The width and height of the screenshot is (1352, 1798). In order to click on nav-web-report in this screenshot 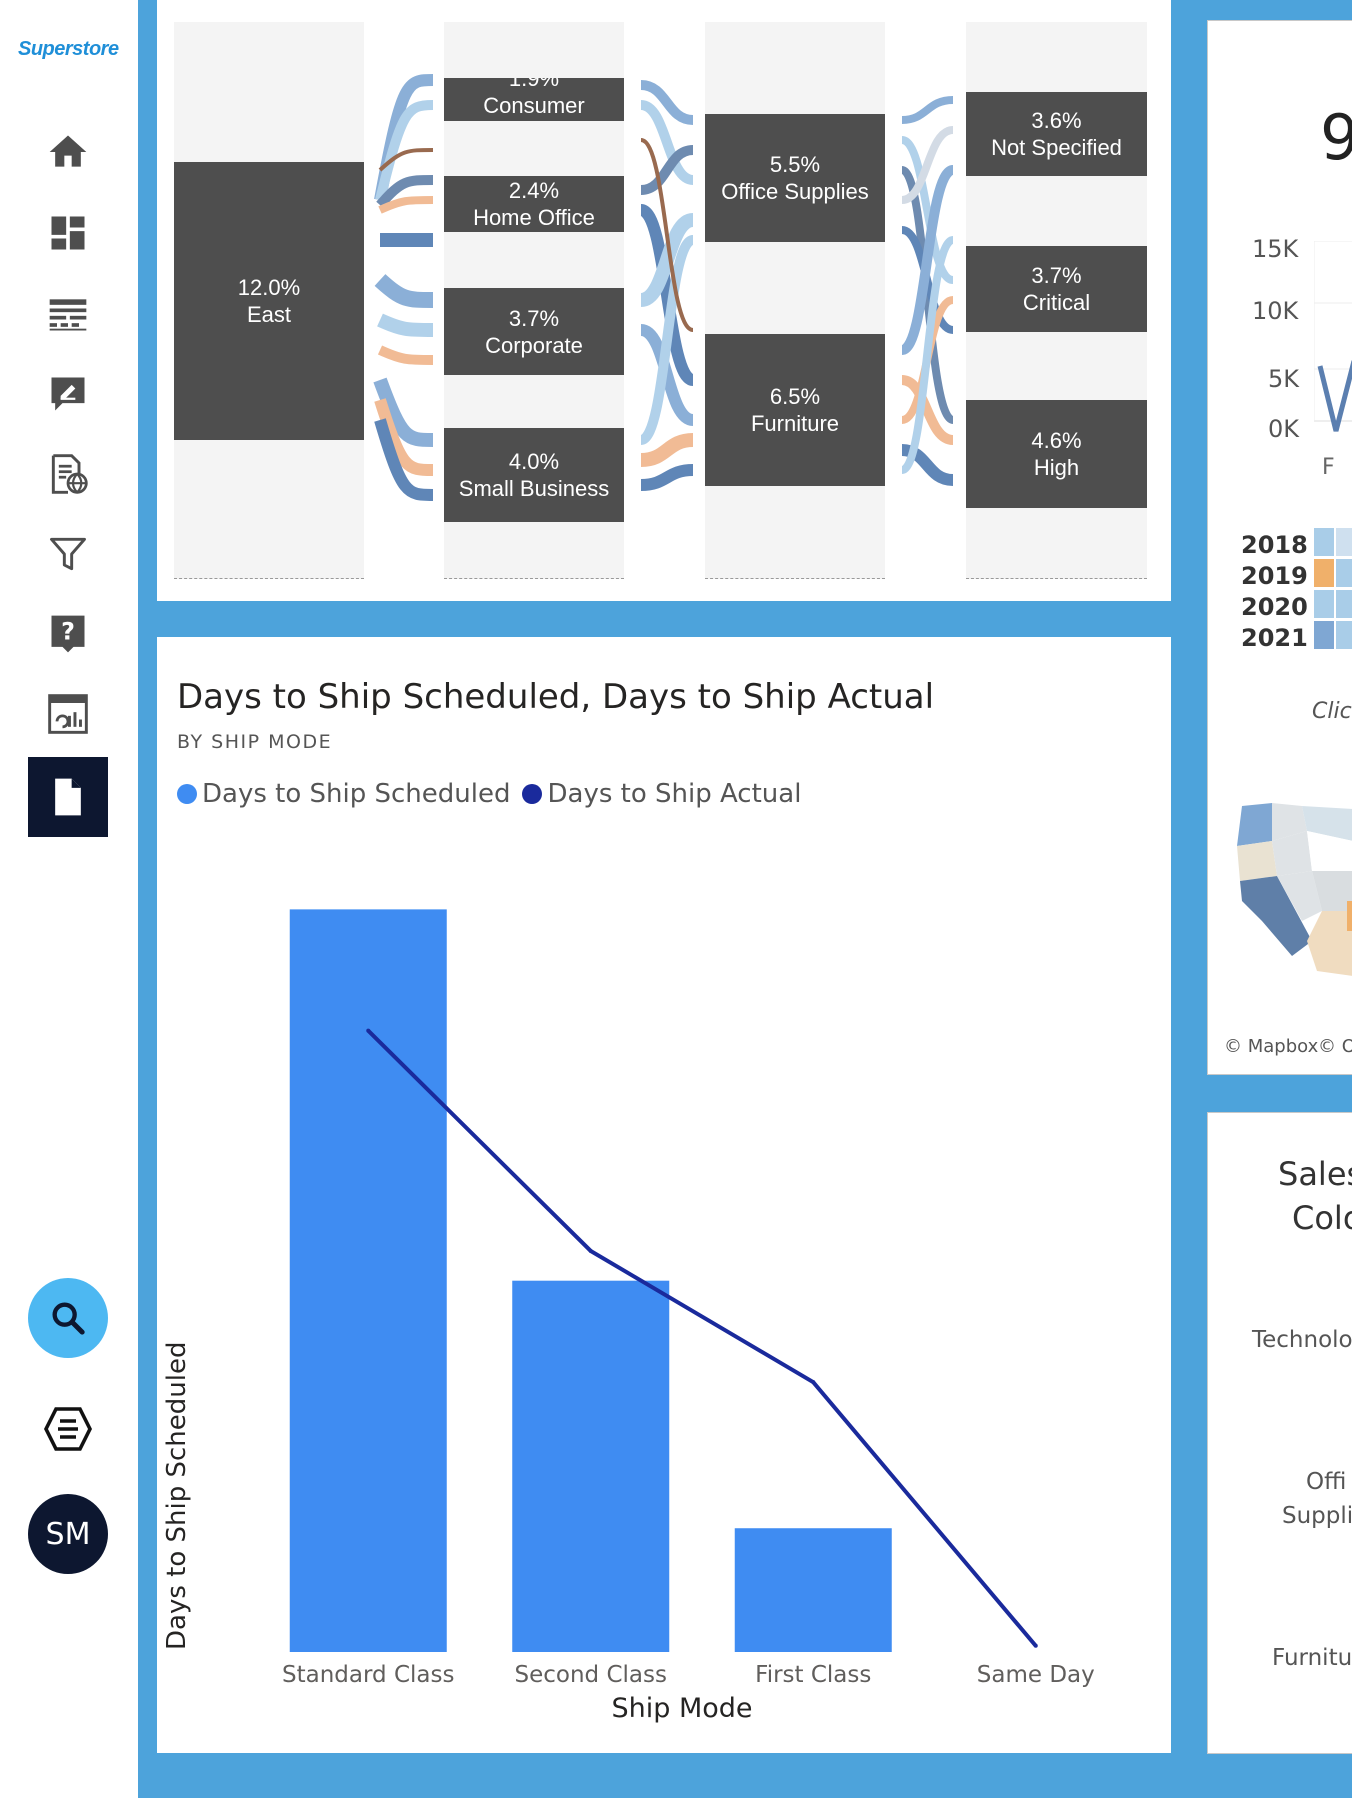, I will do `click(68, 474)`.